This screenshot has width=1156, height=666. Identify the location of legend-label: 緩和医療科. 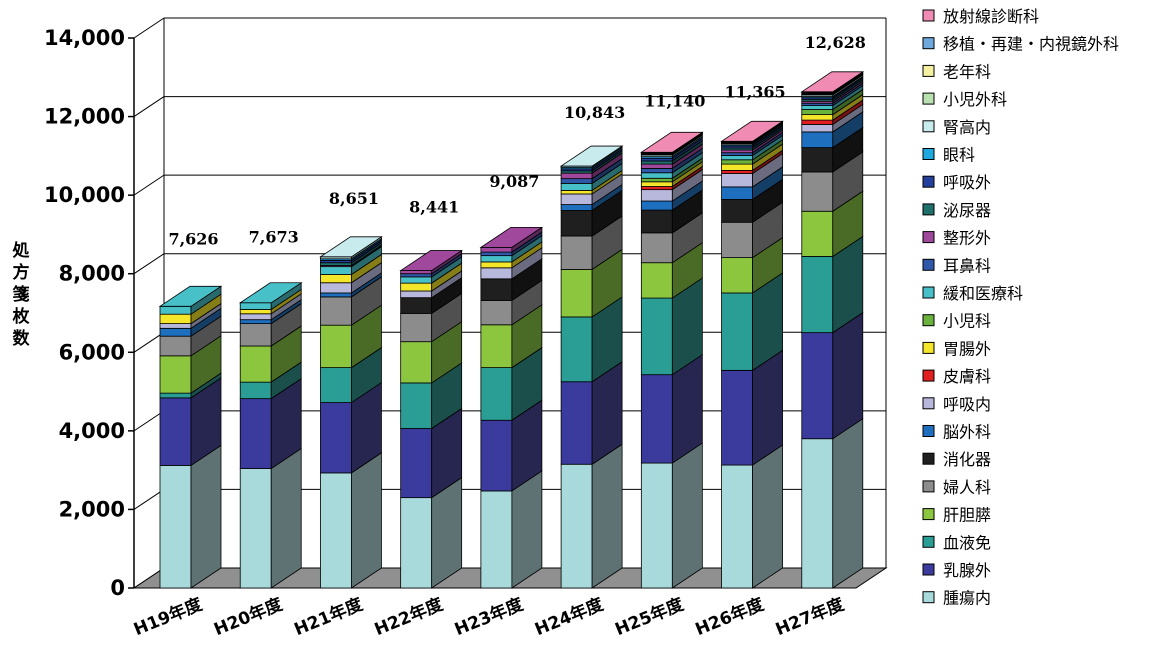
(983, 293).